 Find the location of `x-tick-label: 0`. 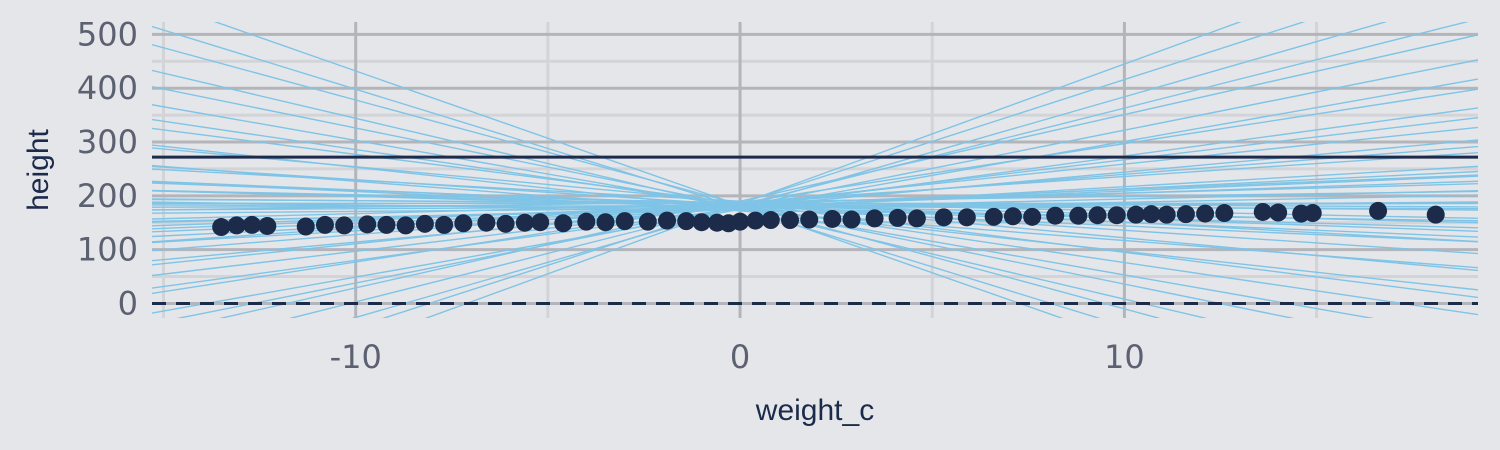

x-tick-label: 0 is located at coordinates (740, 357).